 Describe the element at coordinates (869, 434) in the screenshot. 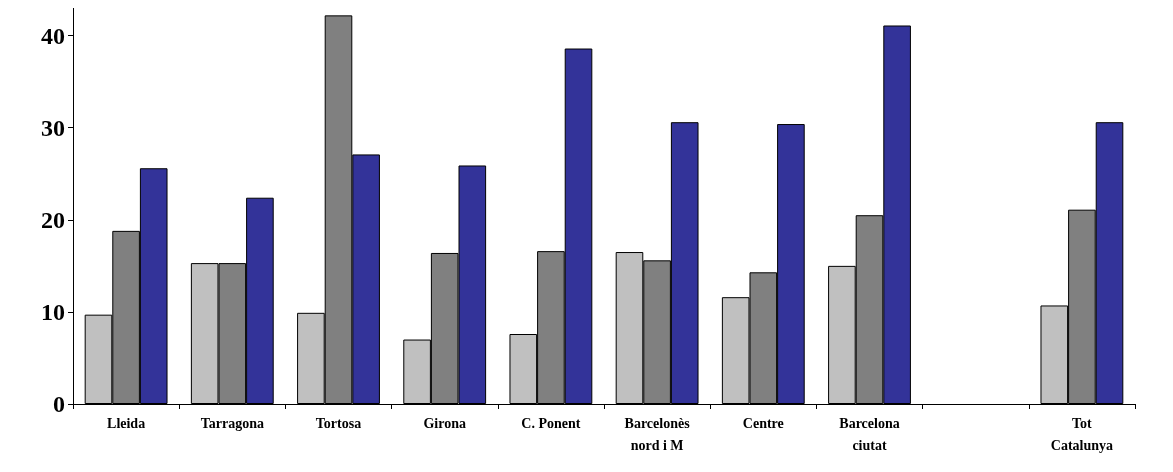

I see `x-tick-label: Barcelona ciutat` at that location.